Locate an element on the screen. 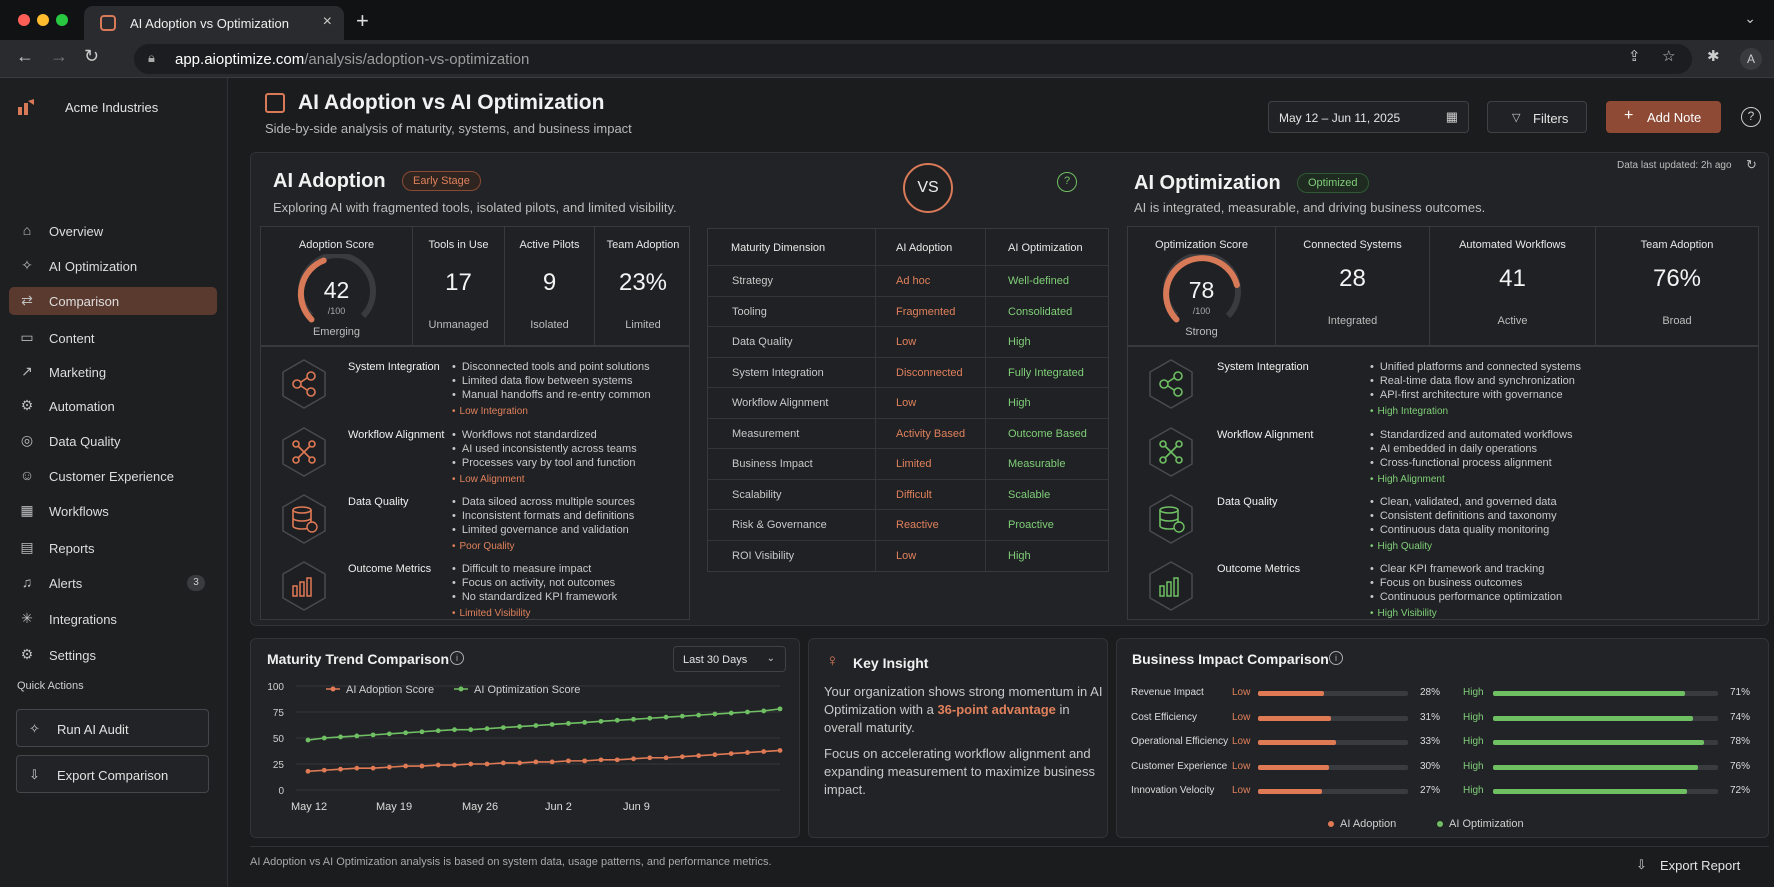  metric-sub: Broad is located at coordinates (1677, 321).